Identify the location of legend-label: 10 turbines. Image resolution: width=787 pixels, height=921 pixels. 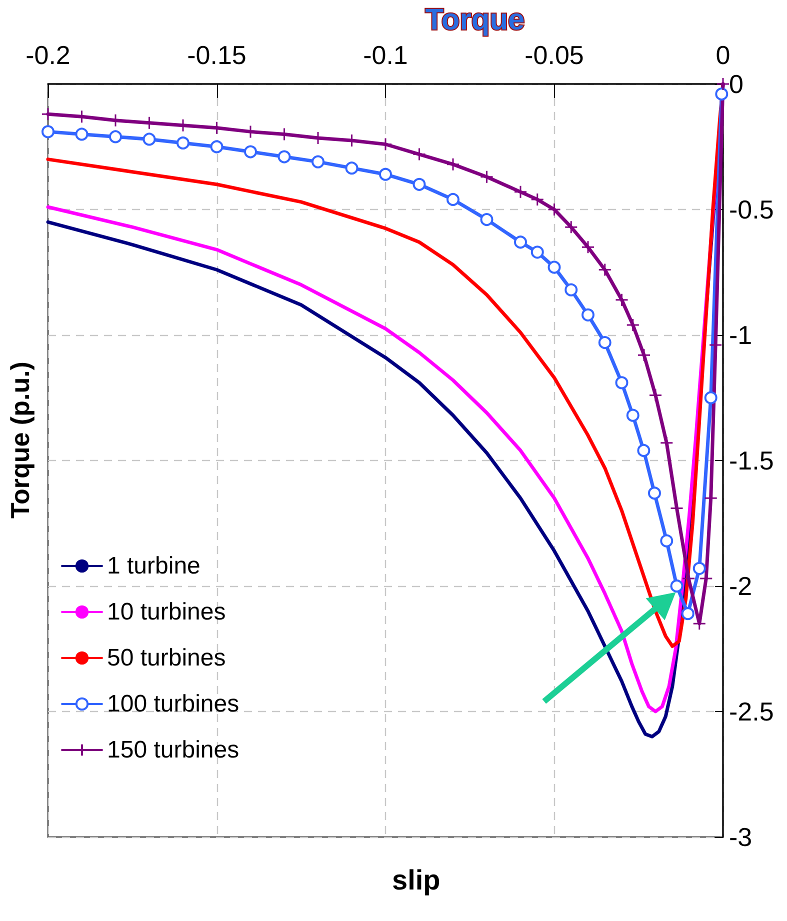
(166, 612).